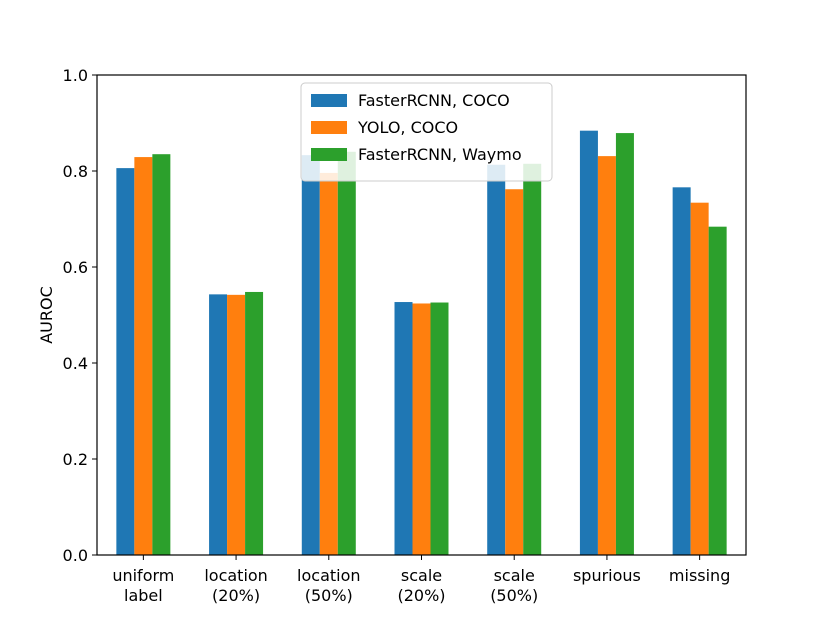 The image size is (830, 623). I want to click on x-tick-label: label, so click(143, 595).